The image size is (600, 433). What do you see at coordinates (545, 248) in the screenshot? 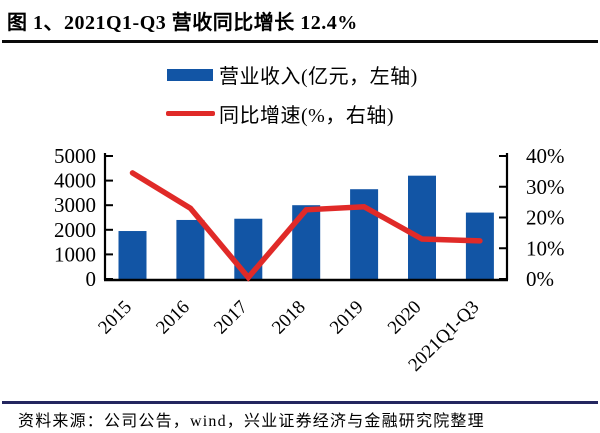
I see `right-axis-tick-label: 10%` at bounding box center [545, 248].